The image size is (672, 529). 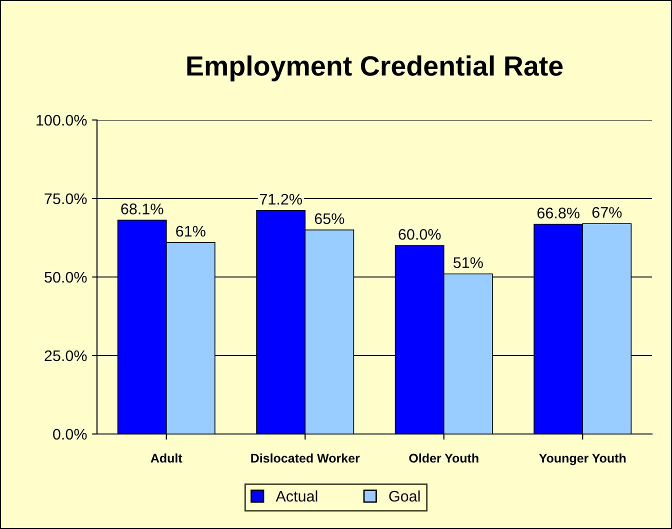 What do you see at coordinates (142, 209) in the screenshot?
I see `data-label: 68.1%` at bounding box center [142, 209].